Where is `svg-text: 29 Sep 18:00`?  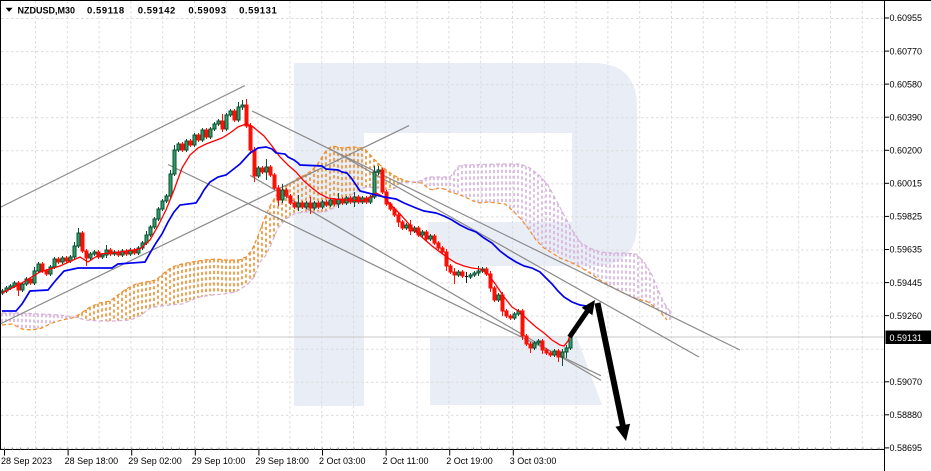 svg-text: 29 Sep 18:00 is located at coordinates (282, 461).